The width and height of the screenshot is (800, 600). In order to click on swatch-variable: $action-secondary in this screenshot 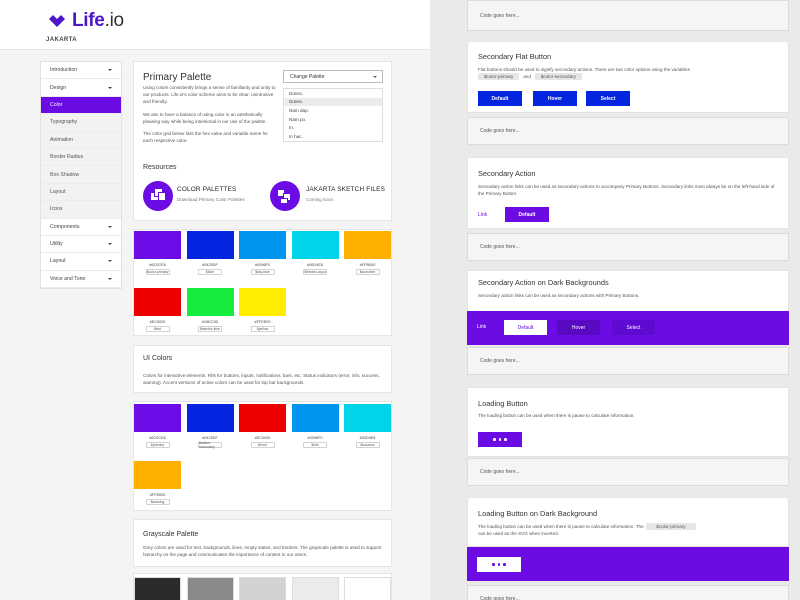, I will do `click(210, 445)`.